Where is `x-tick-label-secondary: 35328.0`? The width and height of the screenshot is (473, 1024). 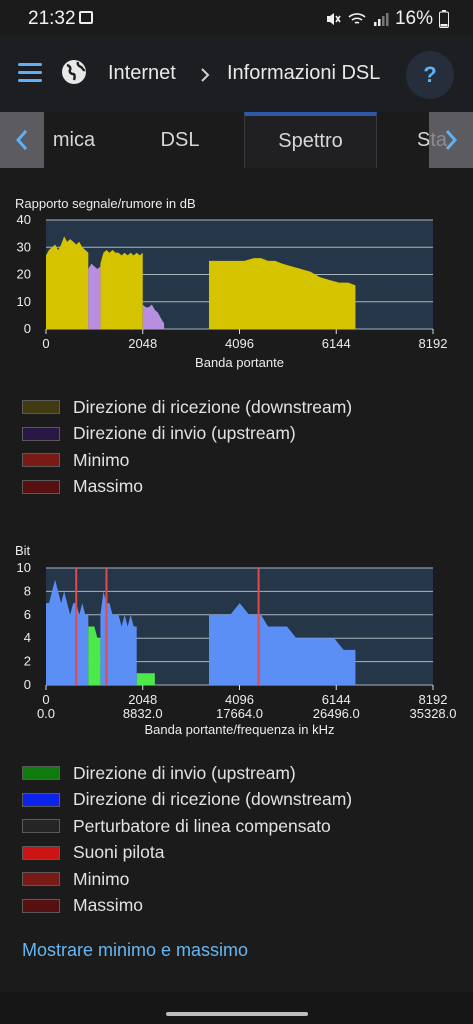
x-tick-label-secondary: 35328.0 is located at coordinates (433, 713).